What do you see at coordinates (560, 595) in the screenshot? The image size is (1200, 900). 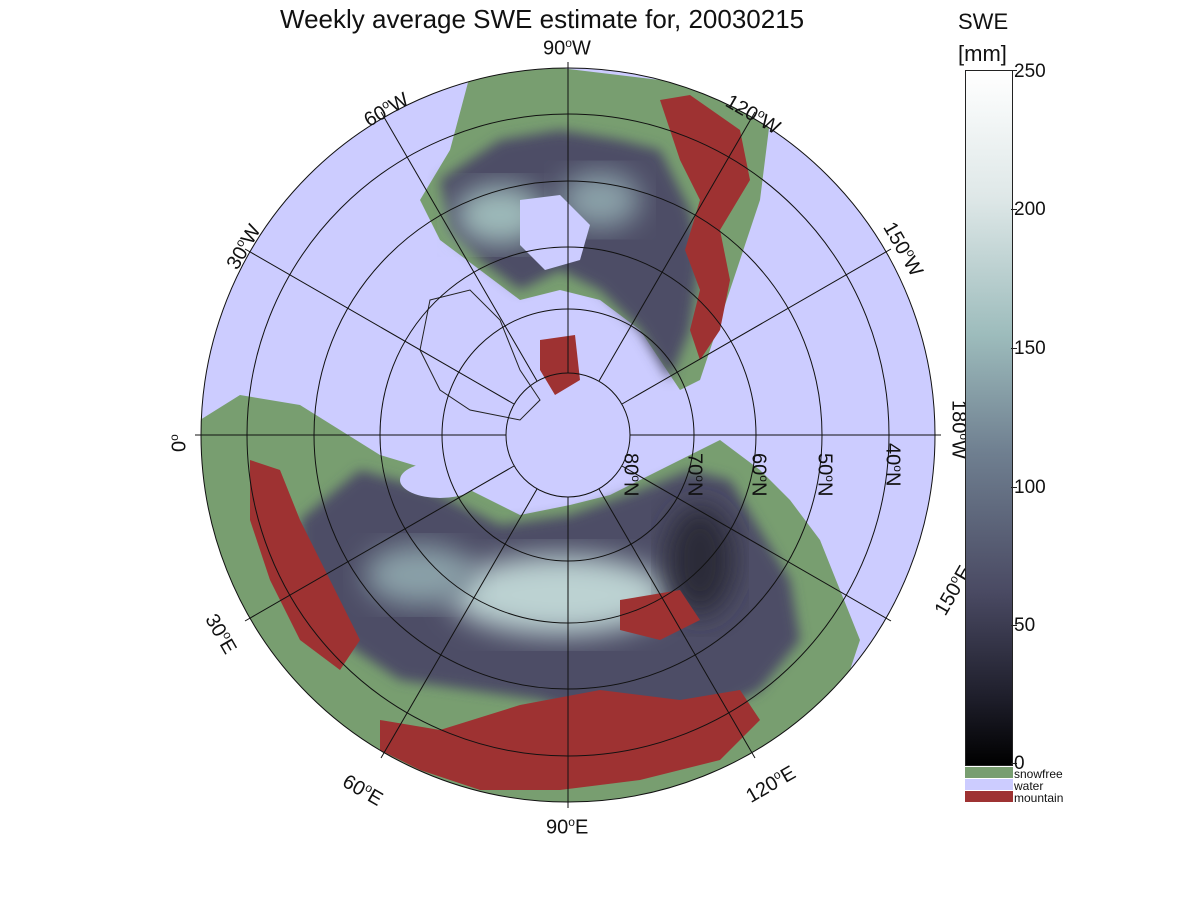 I see `eurasia-deep-snow` at bounding box center [560, 595].